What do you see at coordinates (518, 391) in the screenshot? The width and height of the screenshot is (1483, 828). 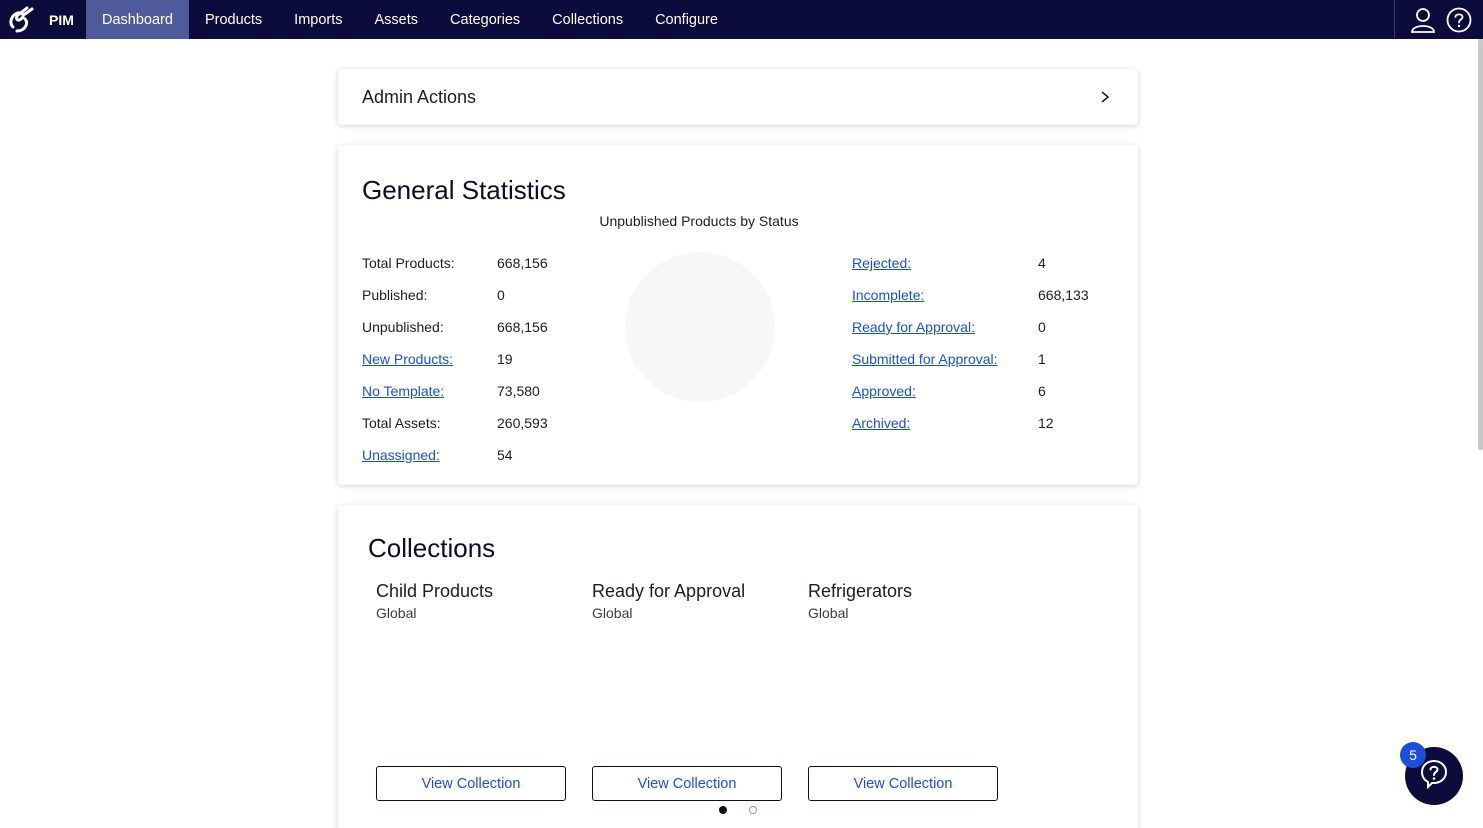 I see `stat-value: 73,580` at bounding box center [518, 391].